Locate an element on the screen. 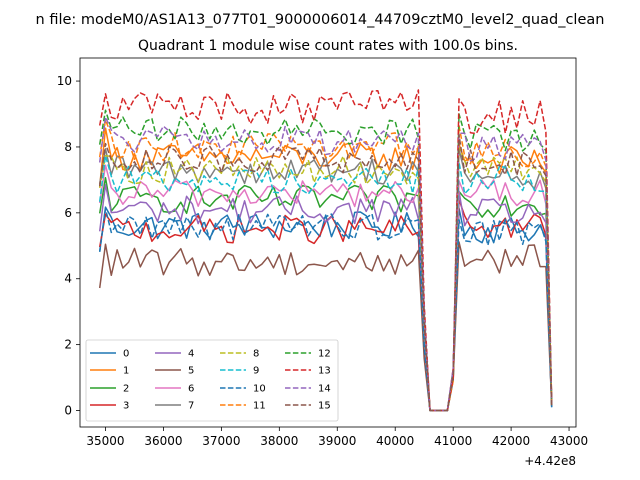 The height and width of the screenshot is (480, 640). legend-label-14: 14 is located at coordinates (324, 389).